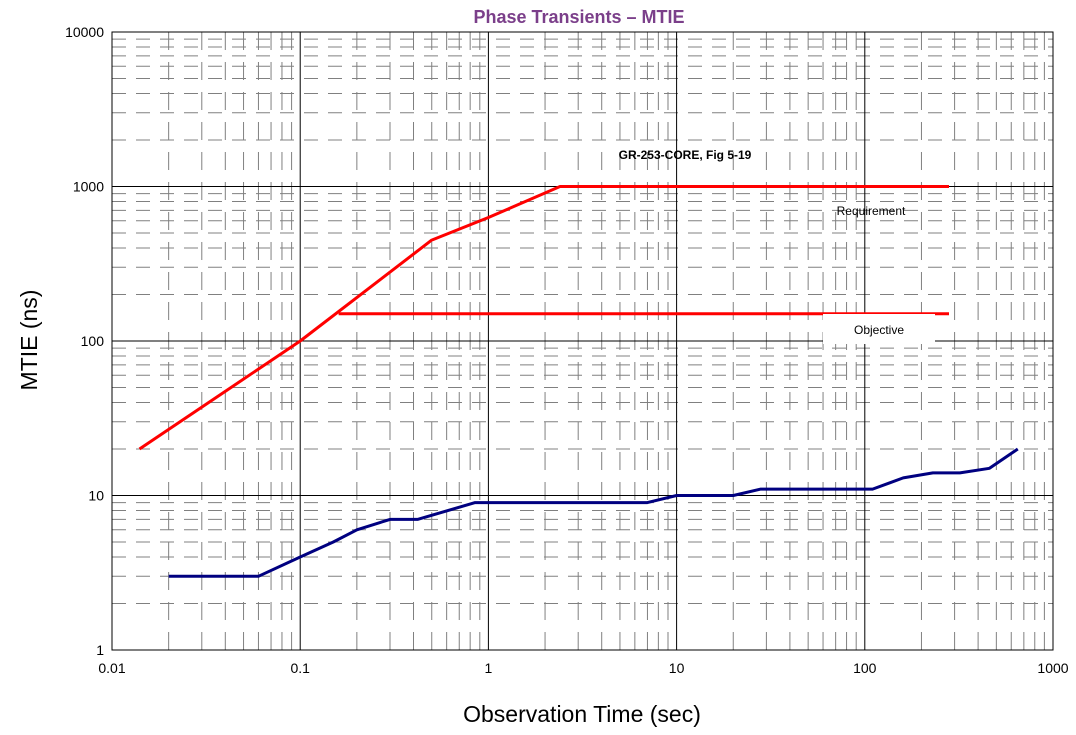 This screenshot has height=735, width=1076. What do you see at coordinates (29, 340) in the screenshot?
I see `y-axis-label: MTIE (ns)` at bounding box center [29, 340].